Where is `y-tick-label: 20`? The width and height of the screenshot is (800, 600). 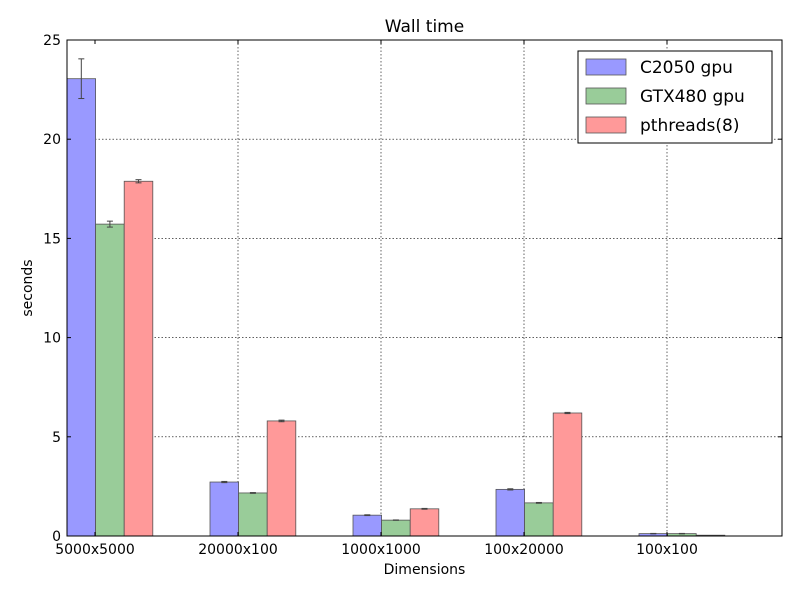 y-tick-label: 20 is located at coordinates (52, 140).